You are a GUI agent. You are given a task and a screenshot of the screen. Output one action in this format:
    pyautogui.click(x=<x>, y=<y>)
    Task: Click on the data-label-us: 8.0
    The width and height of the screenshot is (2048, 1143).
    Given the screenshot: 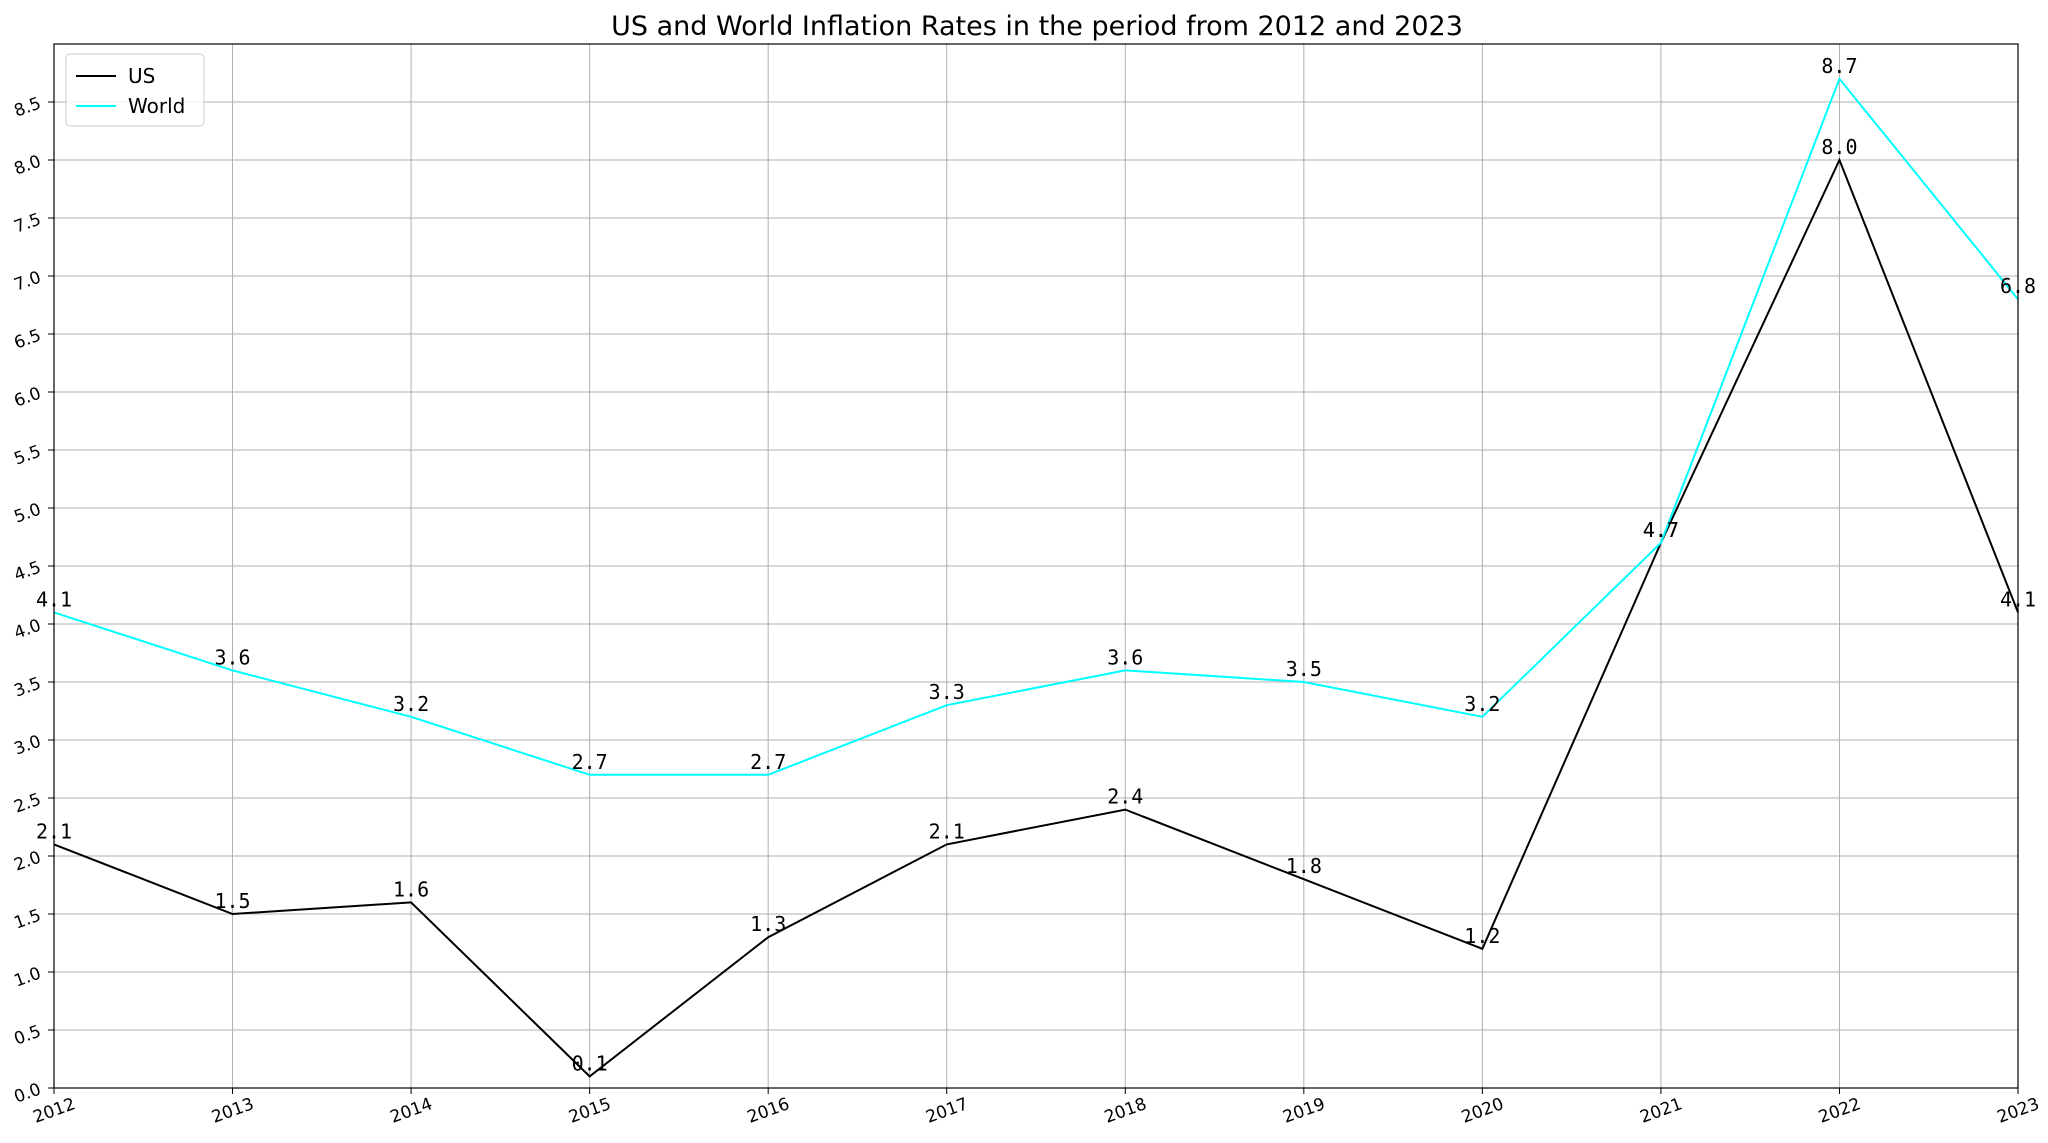 What is the action you would take?
    pyautogui.click(x=1839, y=147)
    